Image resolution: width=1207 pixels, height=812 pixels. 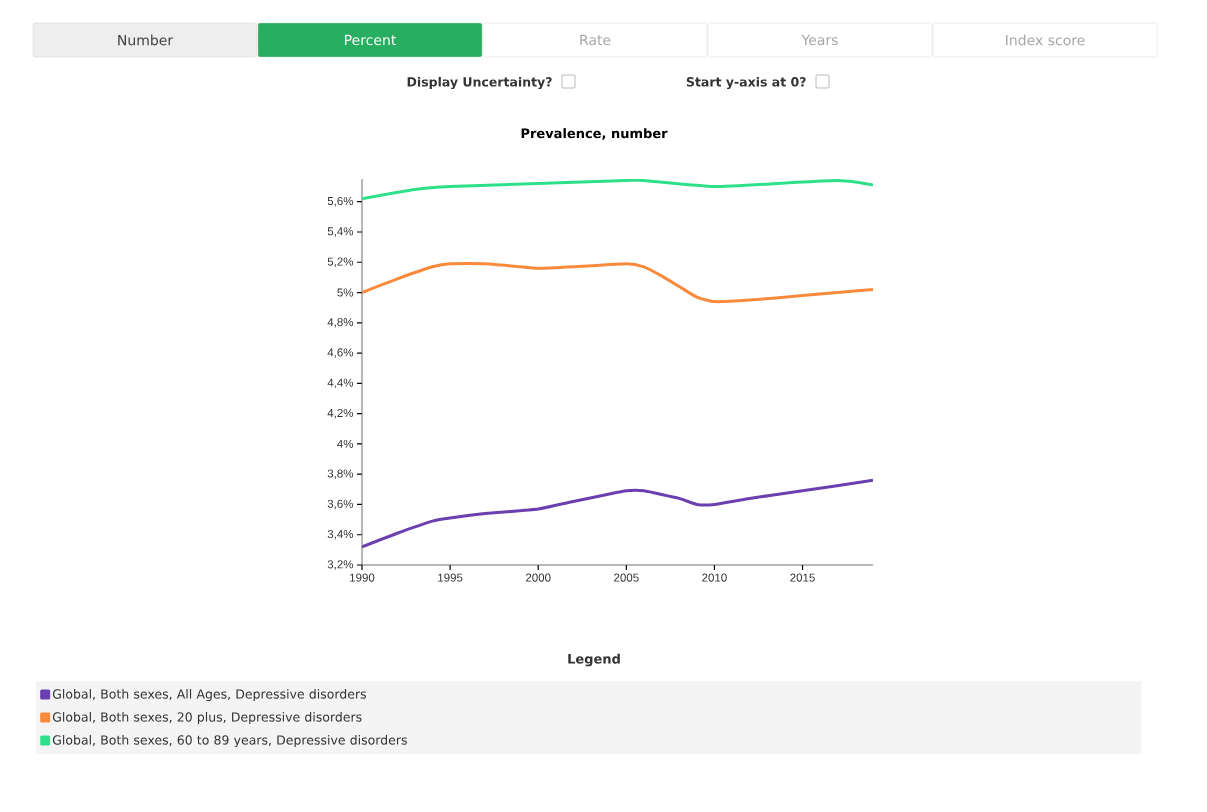 I want to click on y-tick-label: 4%, so click(x=345, y=443).